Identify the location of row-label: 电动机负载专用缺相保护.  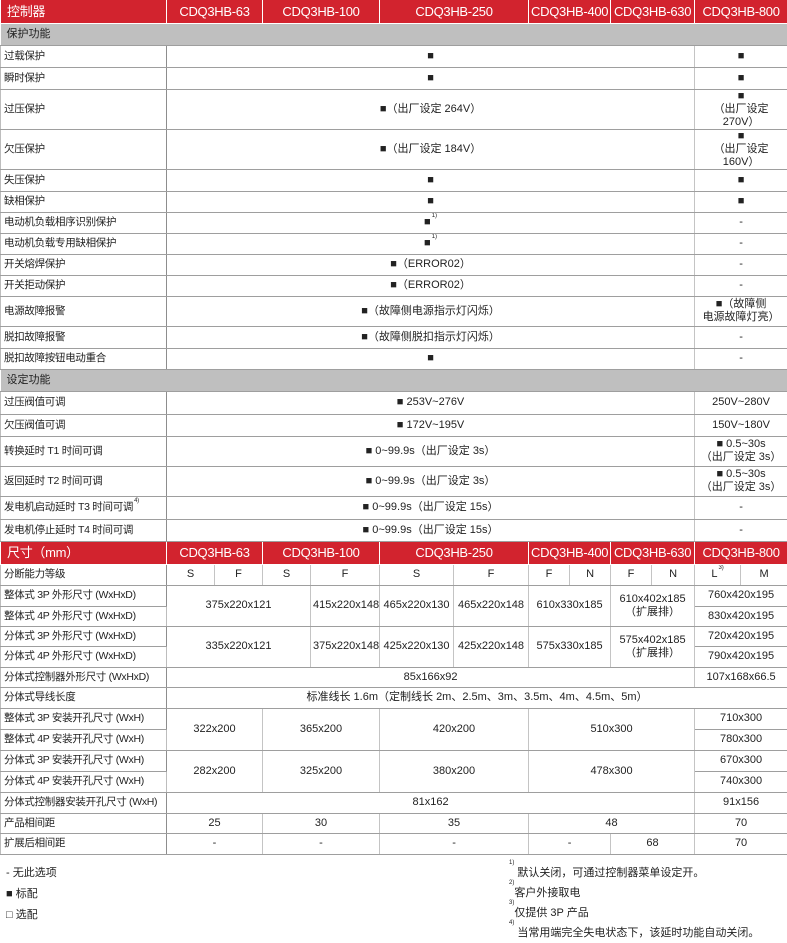
(84, 243).